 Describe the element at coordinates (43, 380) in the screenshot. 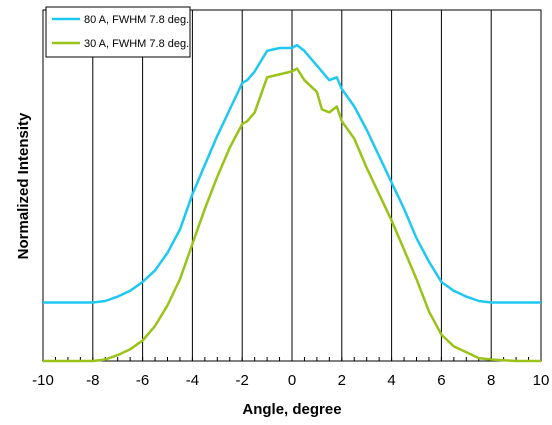

I see `x-tick-label: -10` at that location.